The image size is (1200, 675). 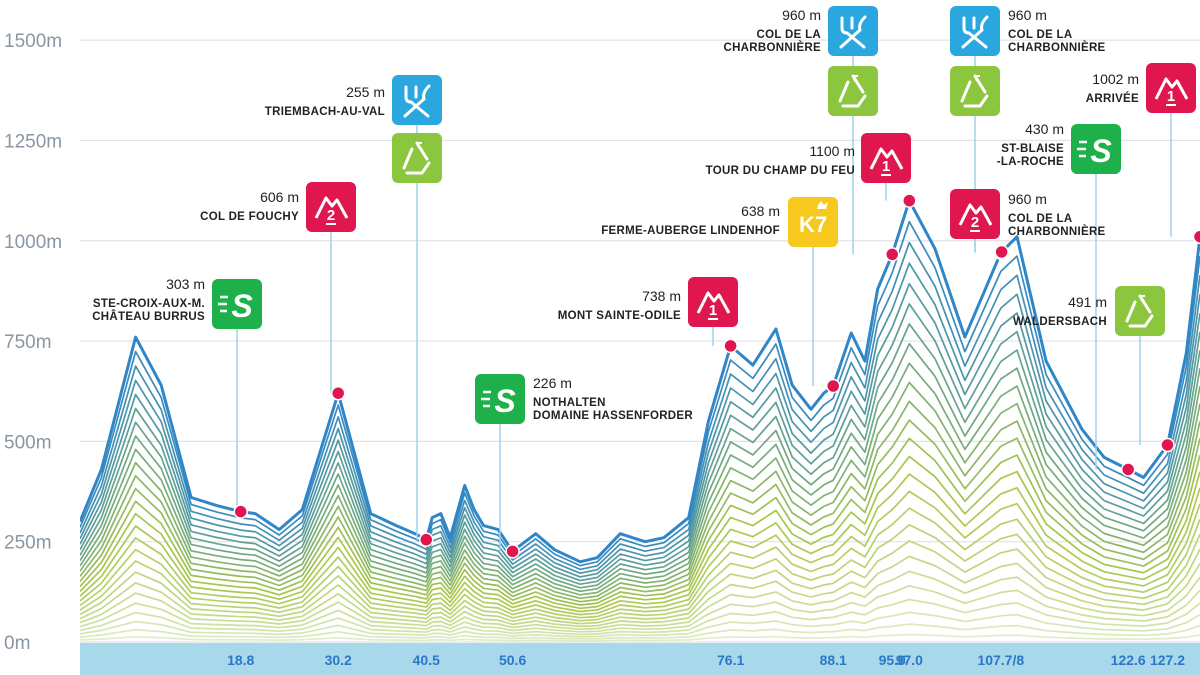 What do you see at coordinates (33, 342) in the screenshot?
I see `y-axis: 0m 250m 500m 750m 1000m 1250m 1500m` at bounding box center [33, 342].